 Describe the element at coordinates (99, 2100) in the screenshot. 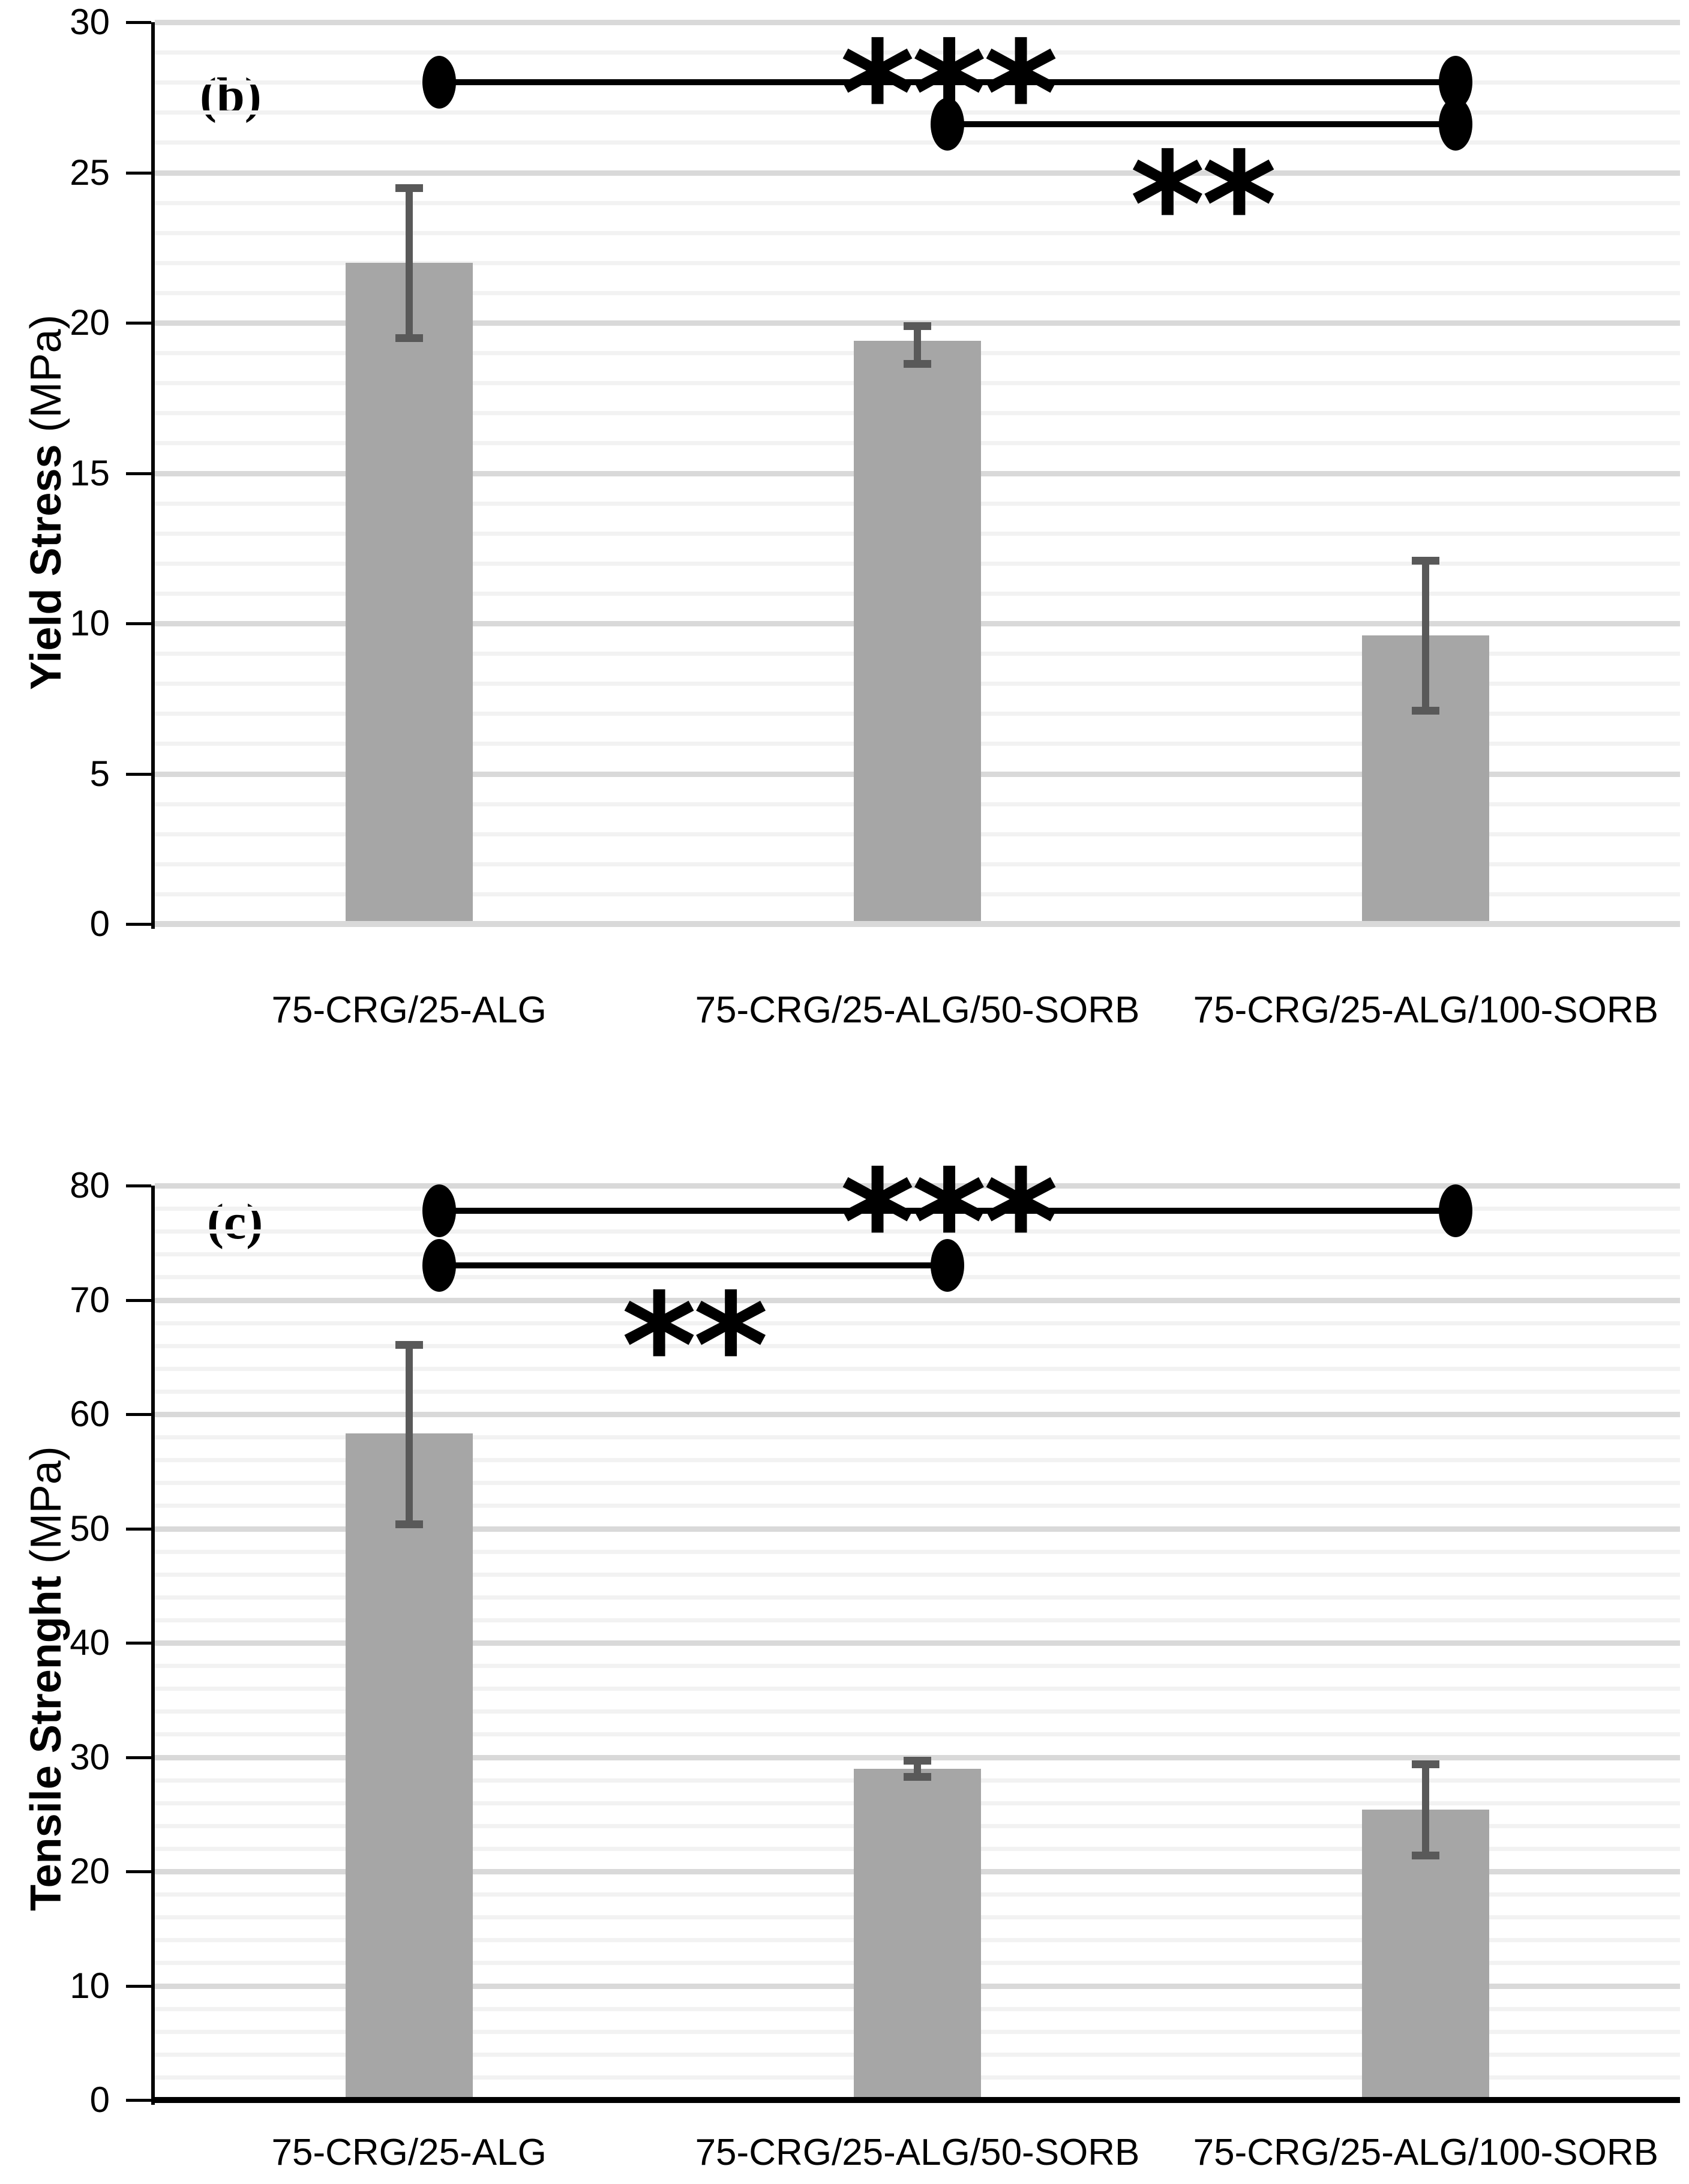

I see `y-tick-label: 0` at that location.